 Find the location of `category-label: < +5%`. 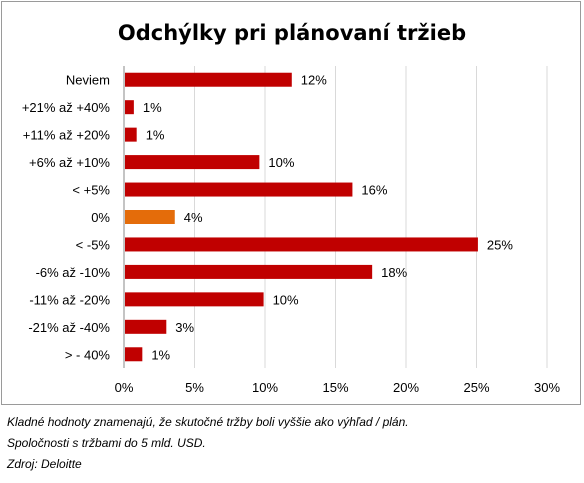

category-label: < +5% is located at coordinates (91, 190).